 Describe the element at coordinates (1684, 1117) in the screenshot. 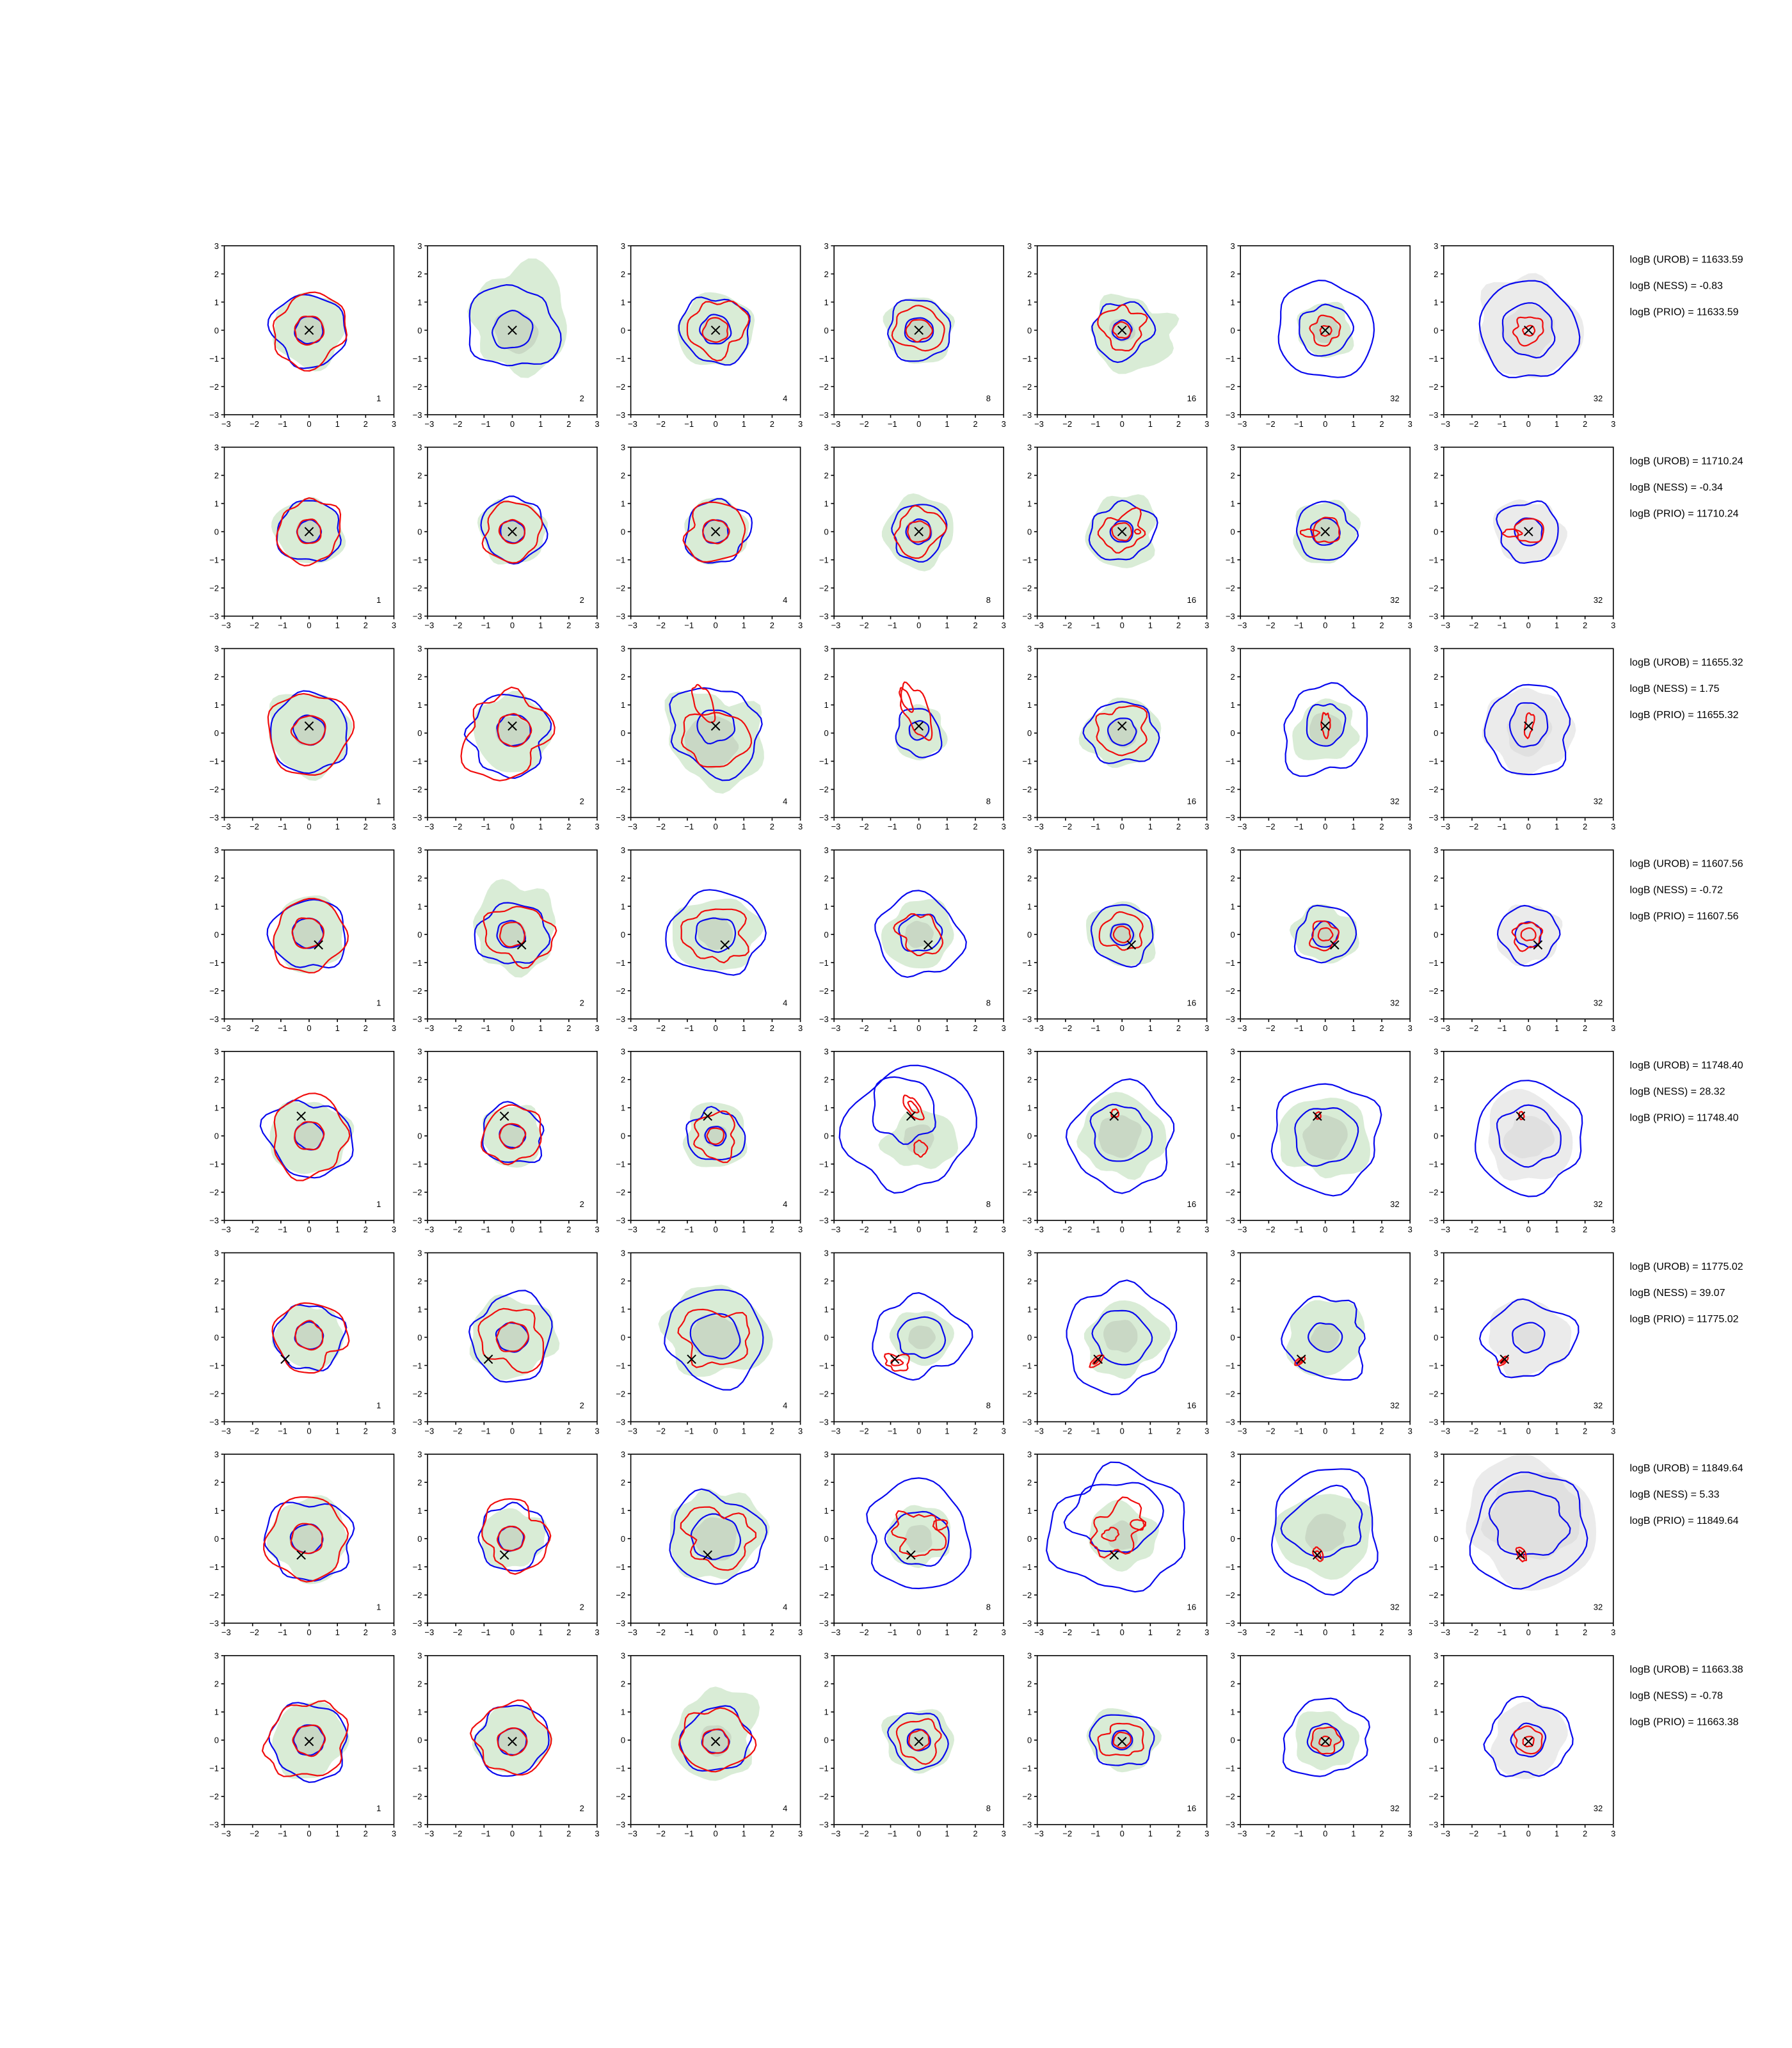

I see `svg-text: logB (PRIO) = 11748.40` at that location.